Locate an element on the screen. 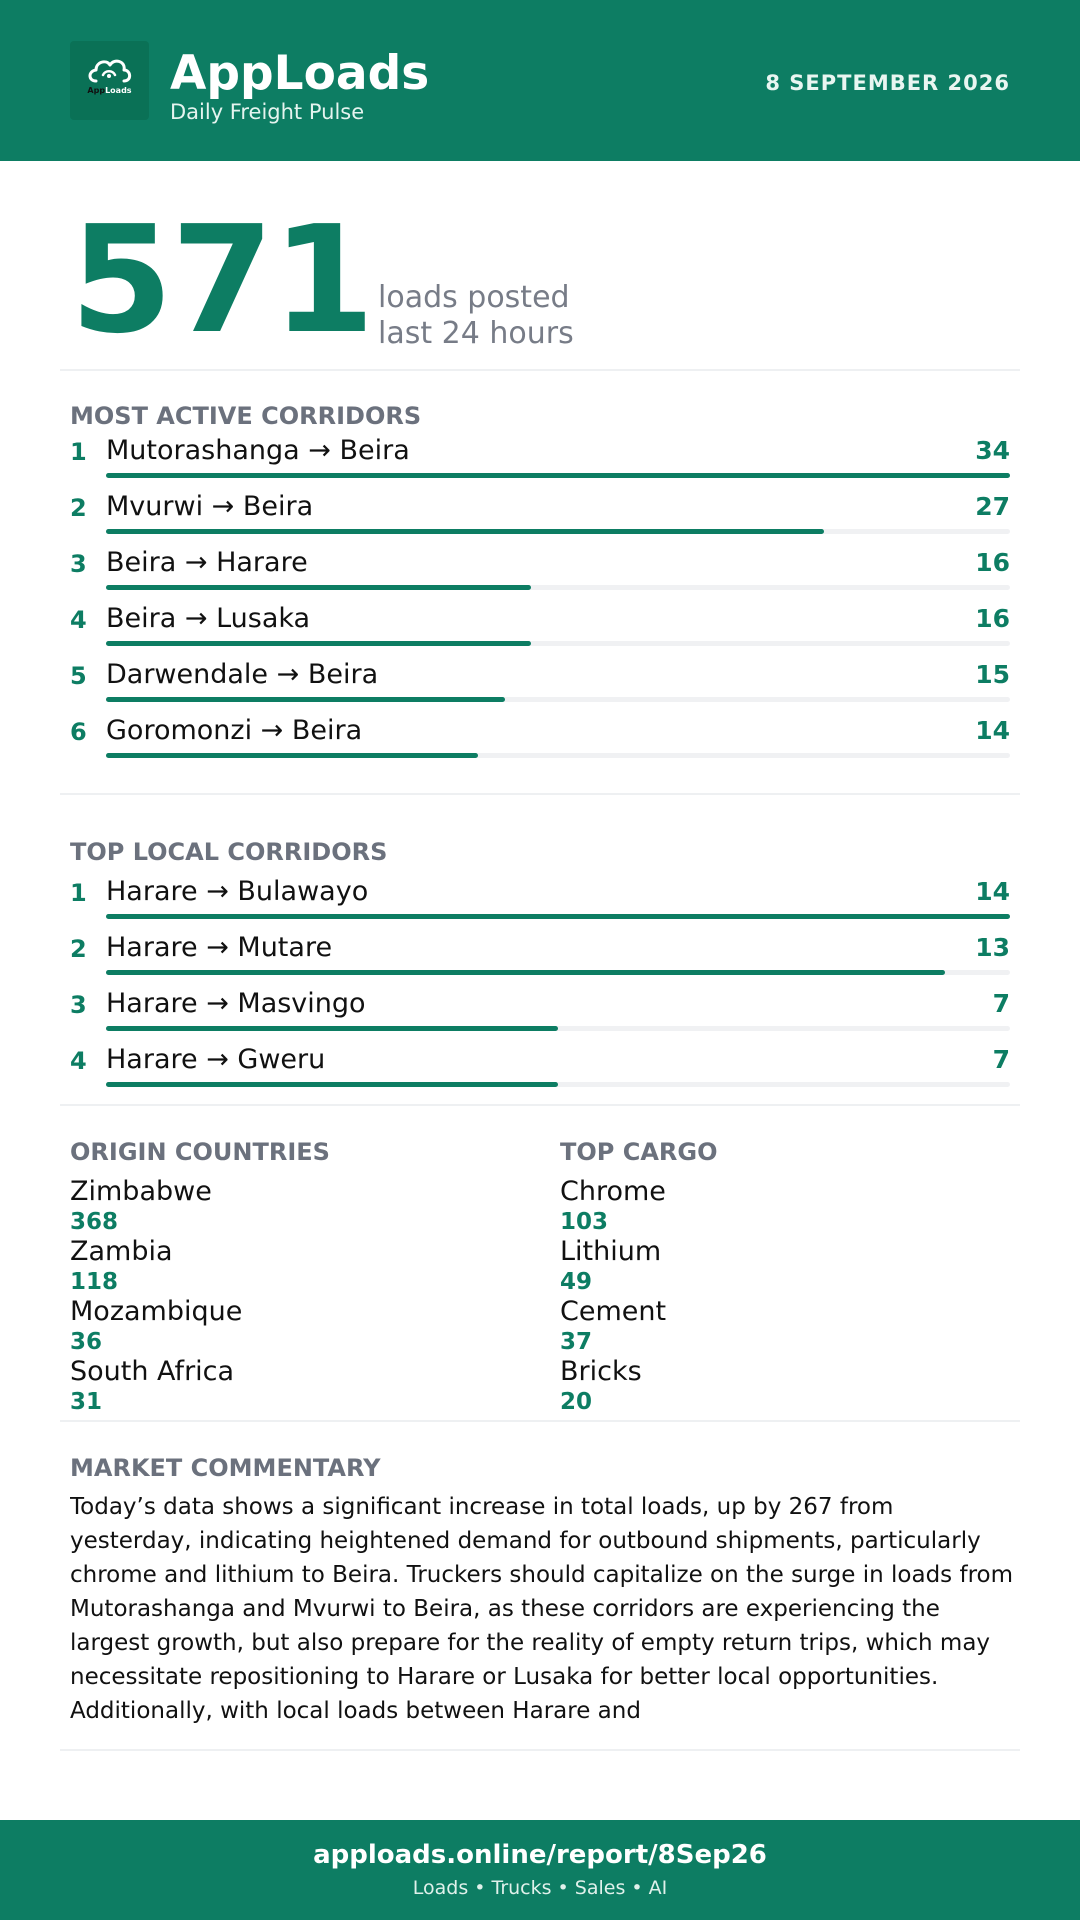 The image size is (1080, 1920). top-cargo-list: Chrome 103 Lithium 49 Cement 37 Bricks 20 is located at coordinates (770, 1296).